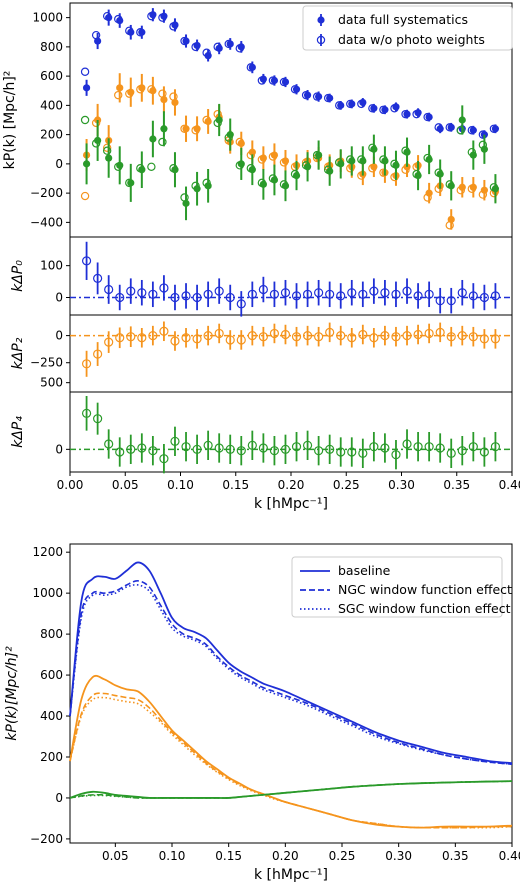 Image resolution: width=520 pixels, height=883 pixels. What do you see at coordinates (47, 552) in the screenshot?
I see `ytick-label: 1200` at bounding box center [47, 552].